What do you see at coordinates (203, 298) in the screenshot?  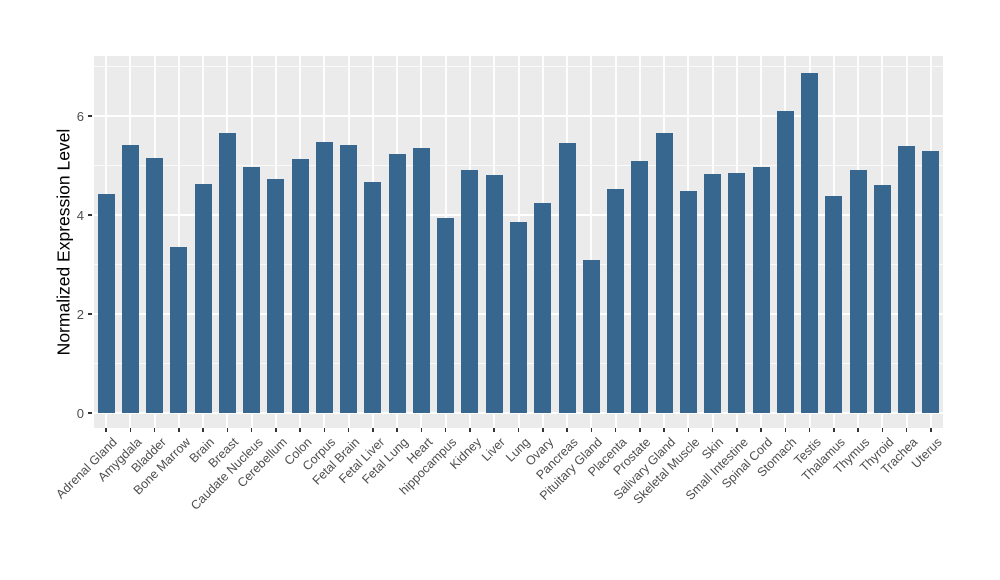 I see `bar-brain` at bounding box center [203, 298].